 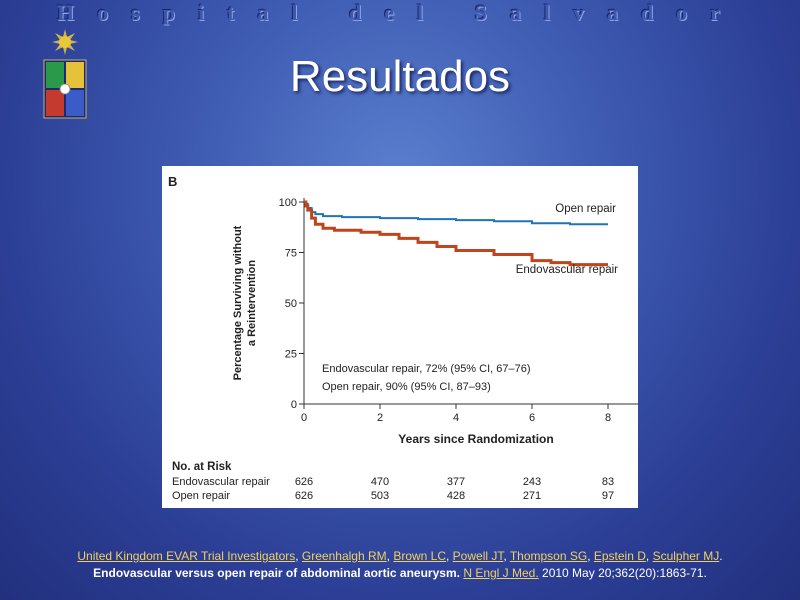 What do you see at coordinates (456, 496) in the screenshot?
I see `risk-table-cell: 428` at bounding box center [456, 496].